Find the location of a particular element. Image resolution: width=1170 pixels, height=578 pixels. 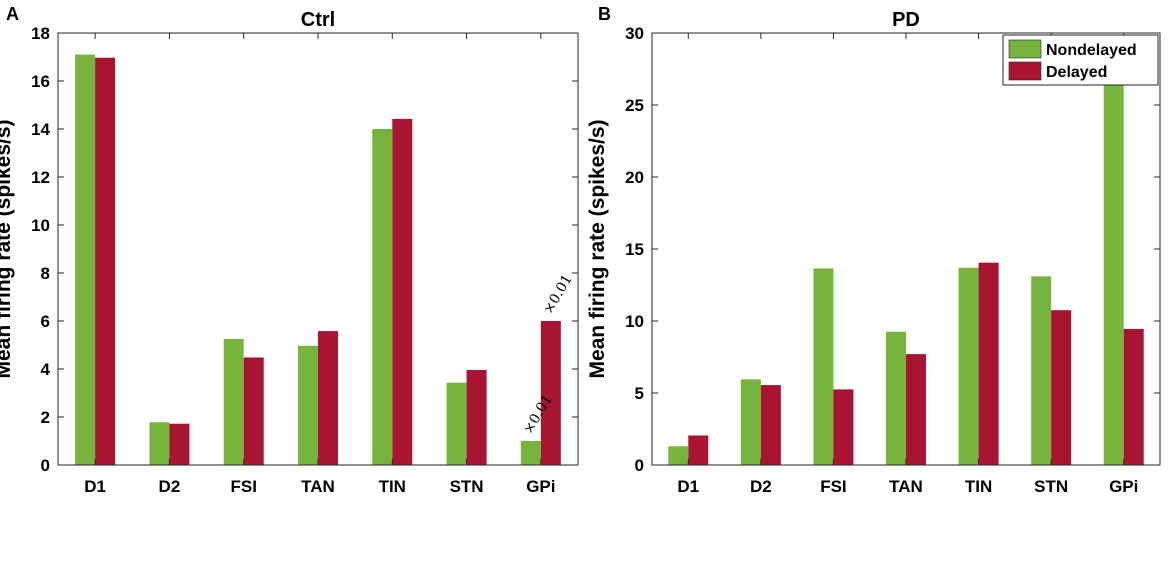

y-tick-label: 2 is located at coordinates (45, 417).